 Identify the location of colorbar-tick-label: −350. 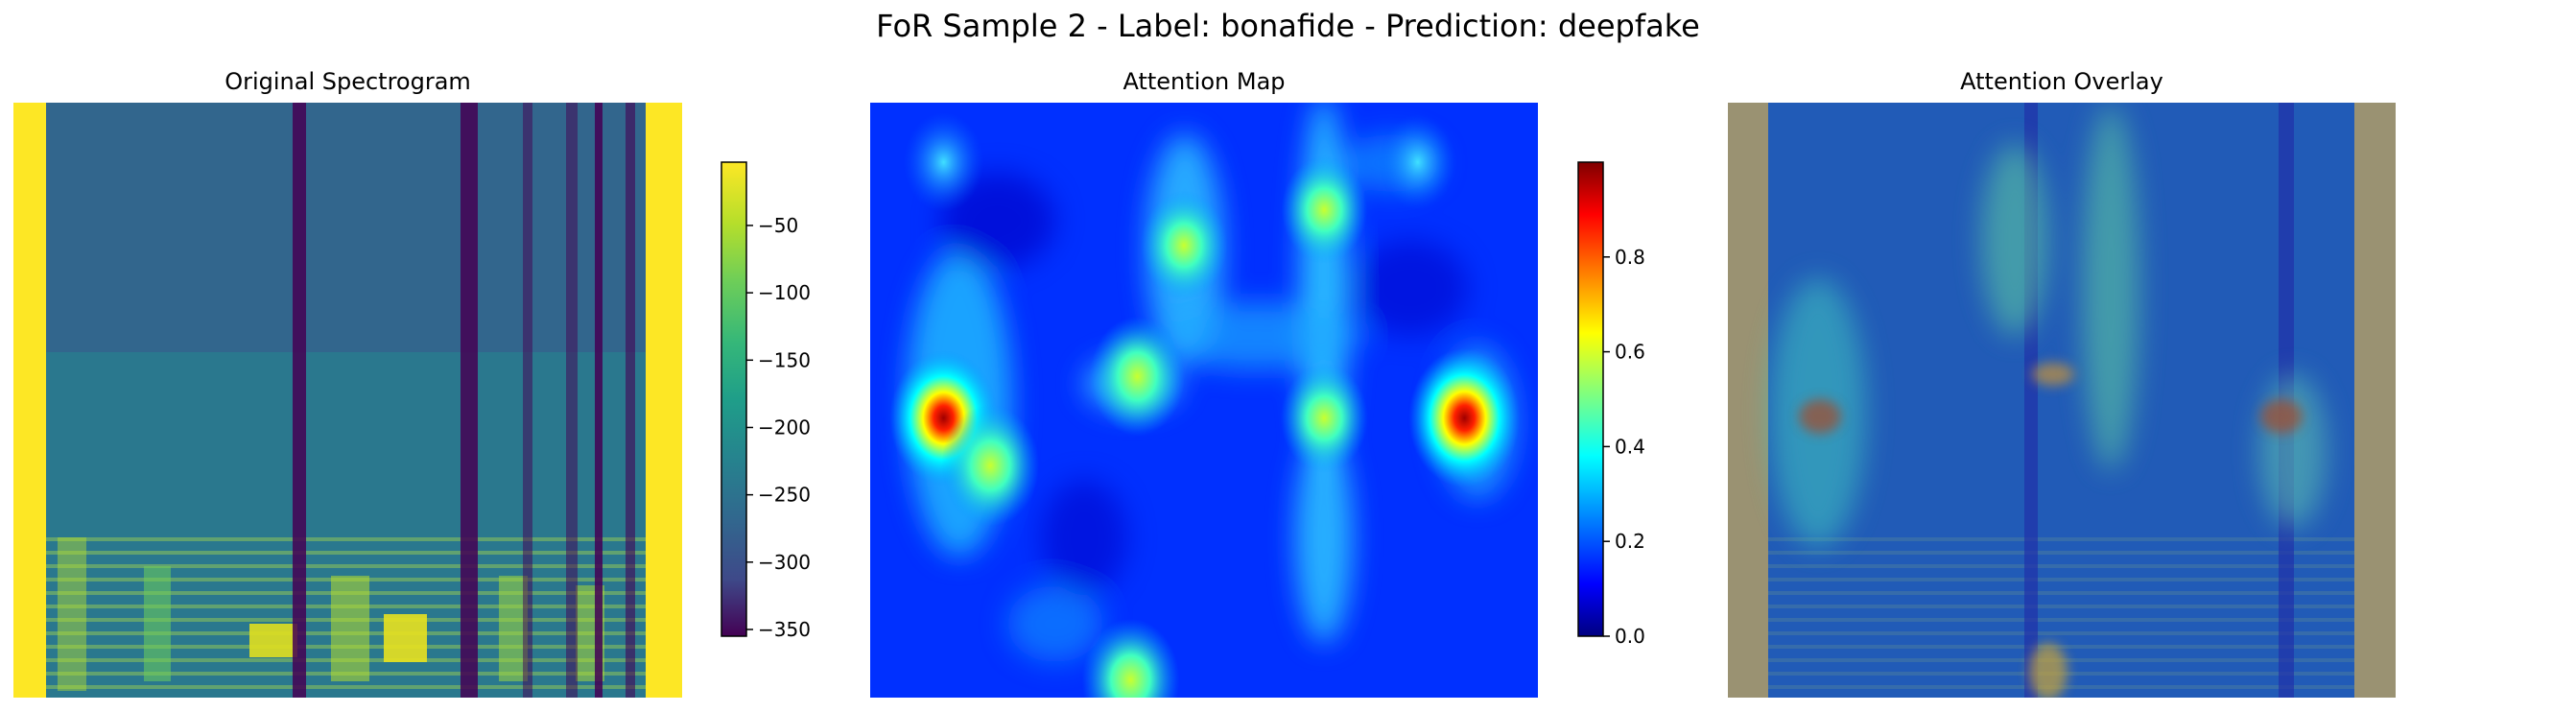
(784, 629).